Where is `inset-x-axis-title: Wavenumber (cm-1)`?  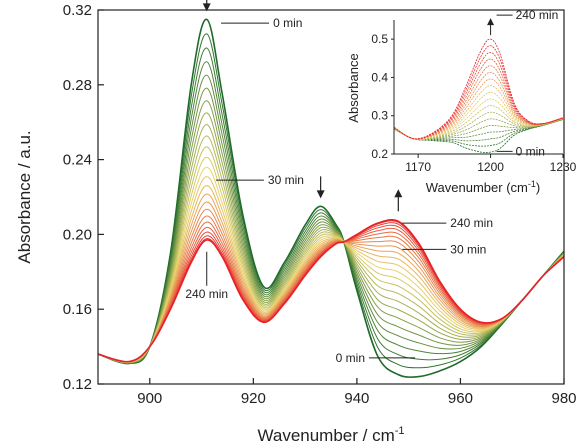 inset-x-axis-title: Wavenumber (cm-1) is located at coordinates (483, 187).